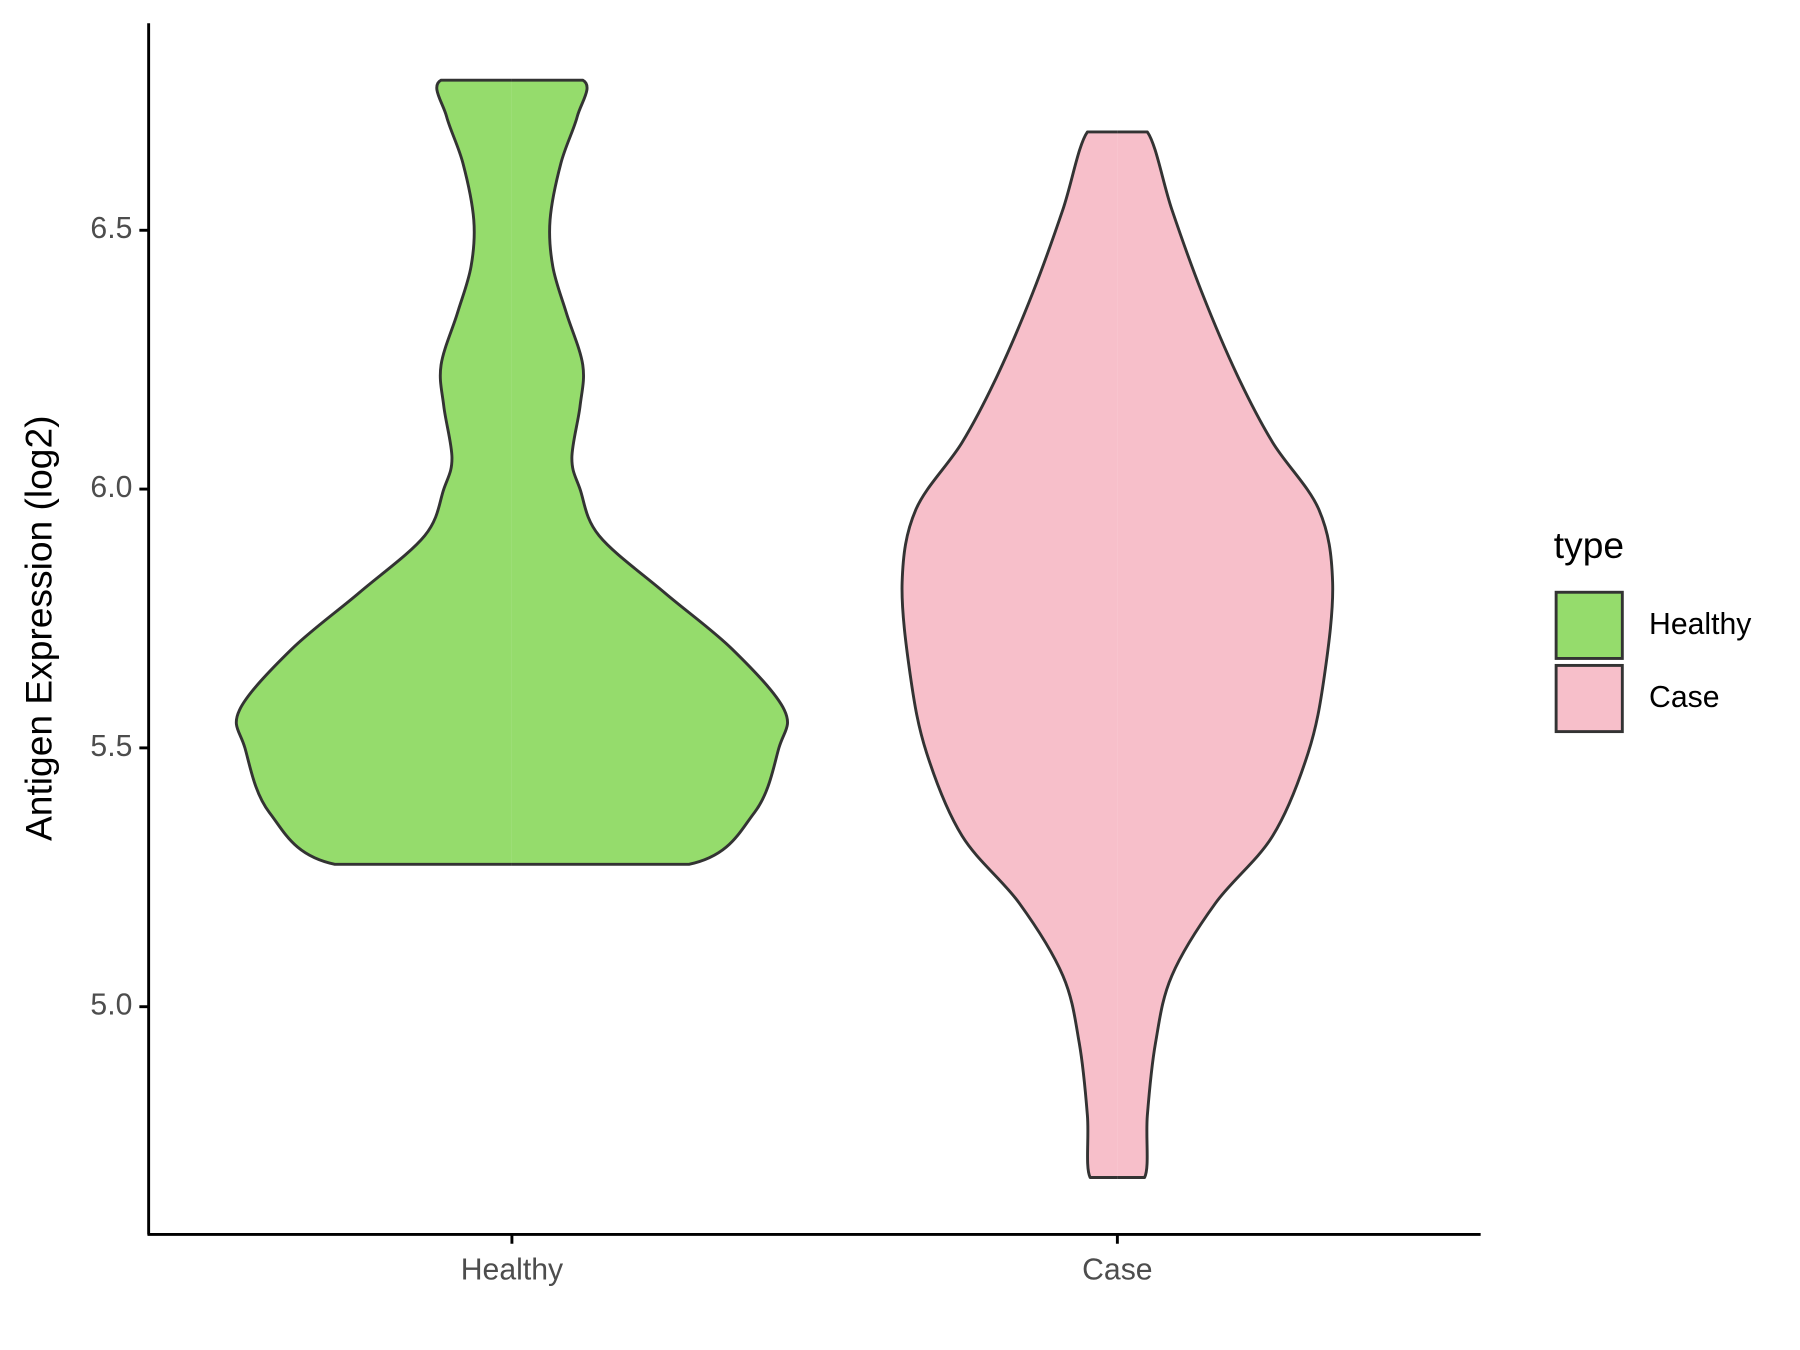  I want to click on y-axis-label: Antigen Expression (log2), so click(39, 628).